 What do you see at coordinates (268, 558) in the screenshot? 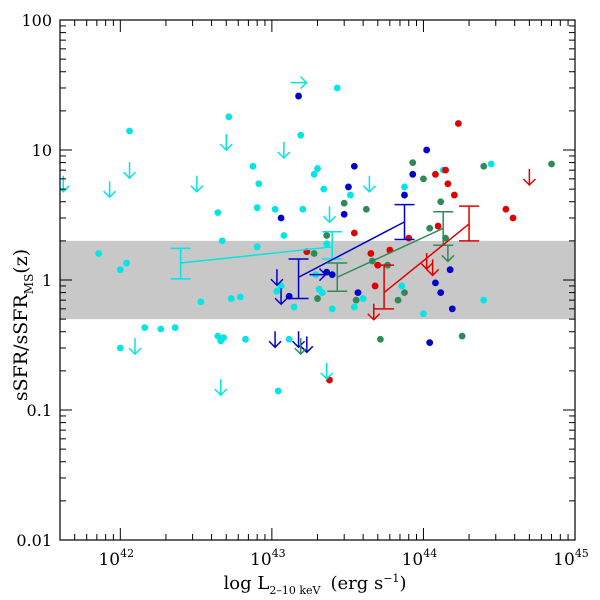
I see `x-tick-label: 1043` at bounding box center [268, 558].